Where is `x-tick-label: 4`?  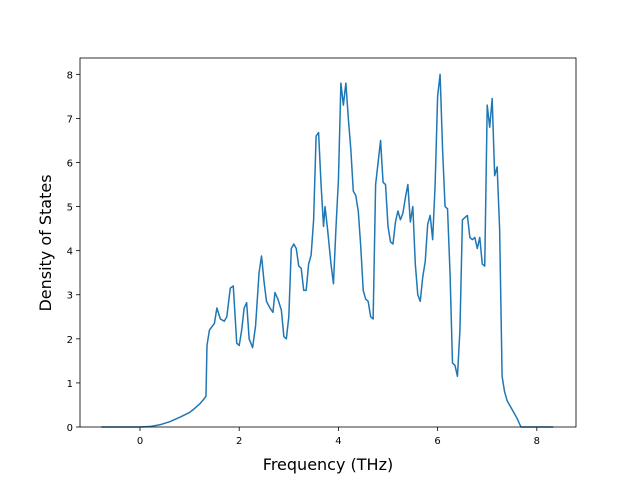
x-tick-label: 4 is located at coordinates (338, 441).